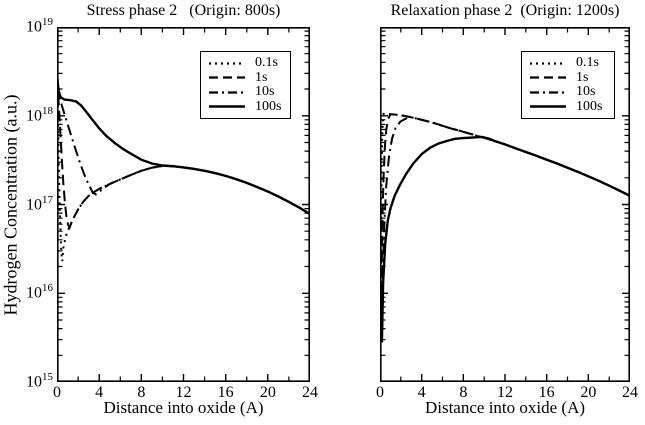 This screenshot has height=425, width=645. I want to click on legend-left: 0.1s 1s 10s 100s, so click(245, 85).